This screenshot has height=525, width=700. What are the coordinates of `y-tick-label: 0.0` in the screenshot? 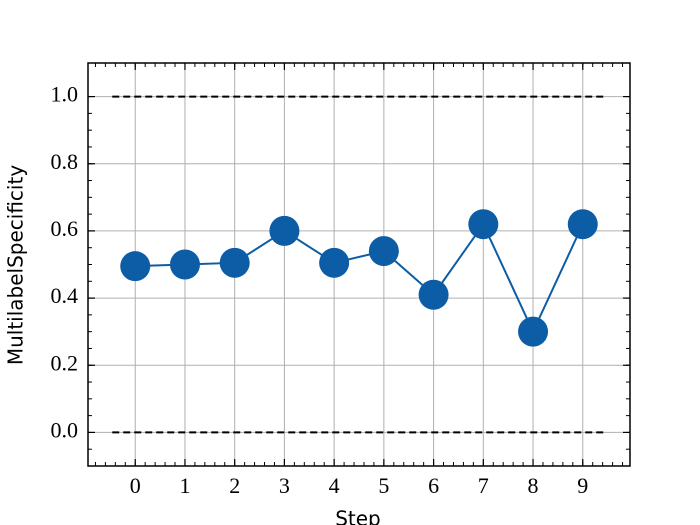 It's located at (65, 429).